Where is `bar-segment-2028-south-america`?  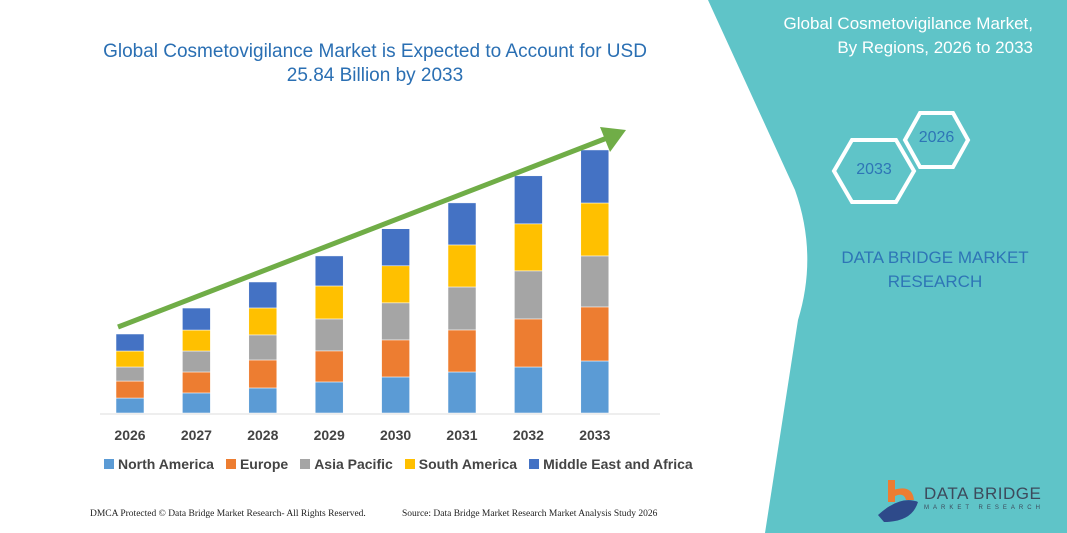
bar-segment-2028-south-america is located at coordinates (263, 321).